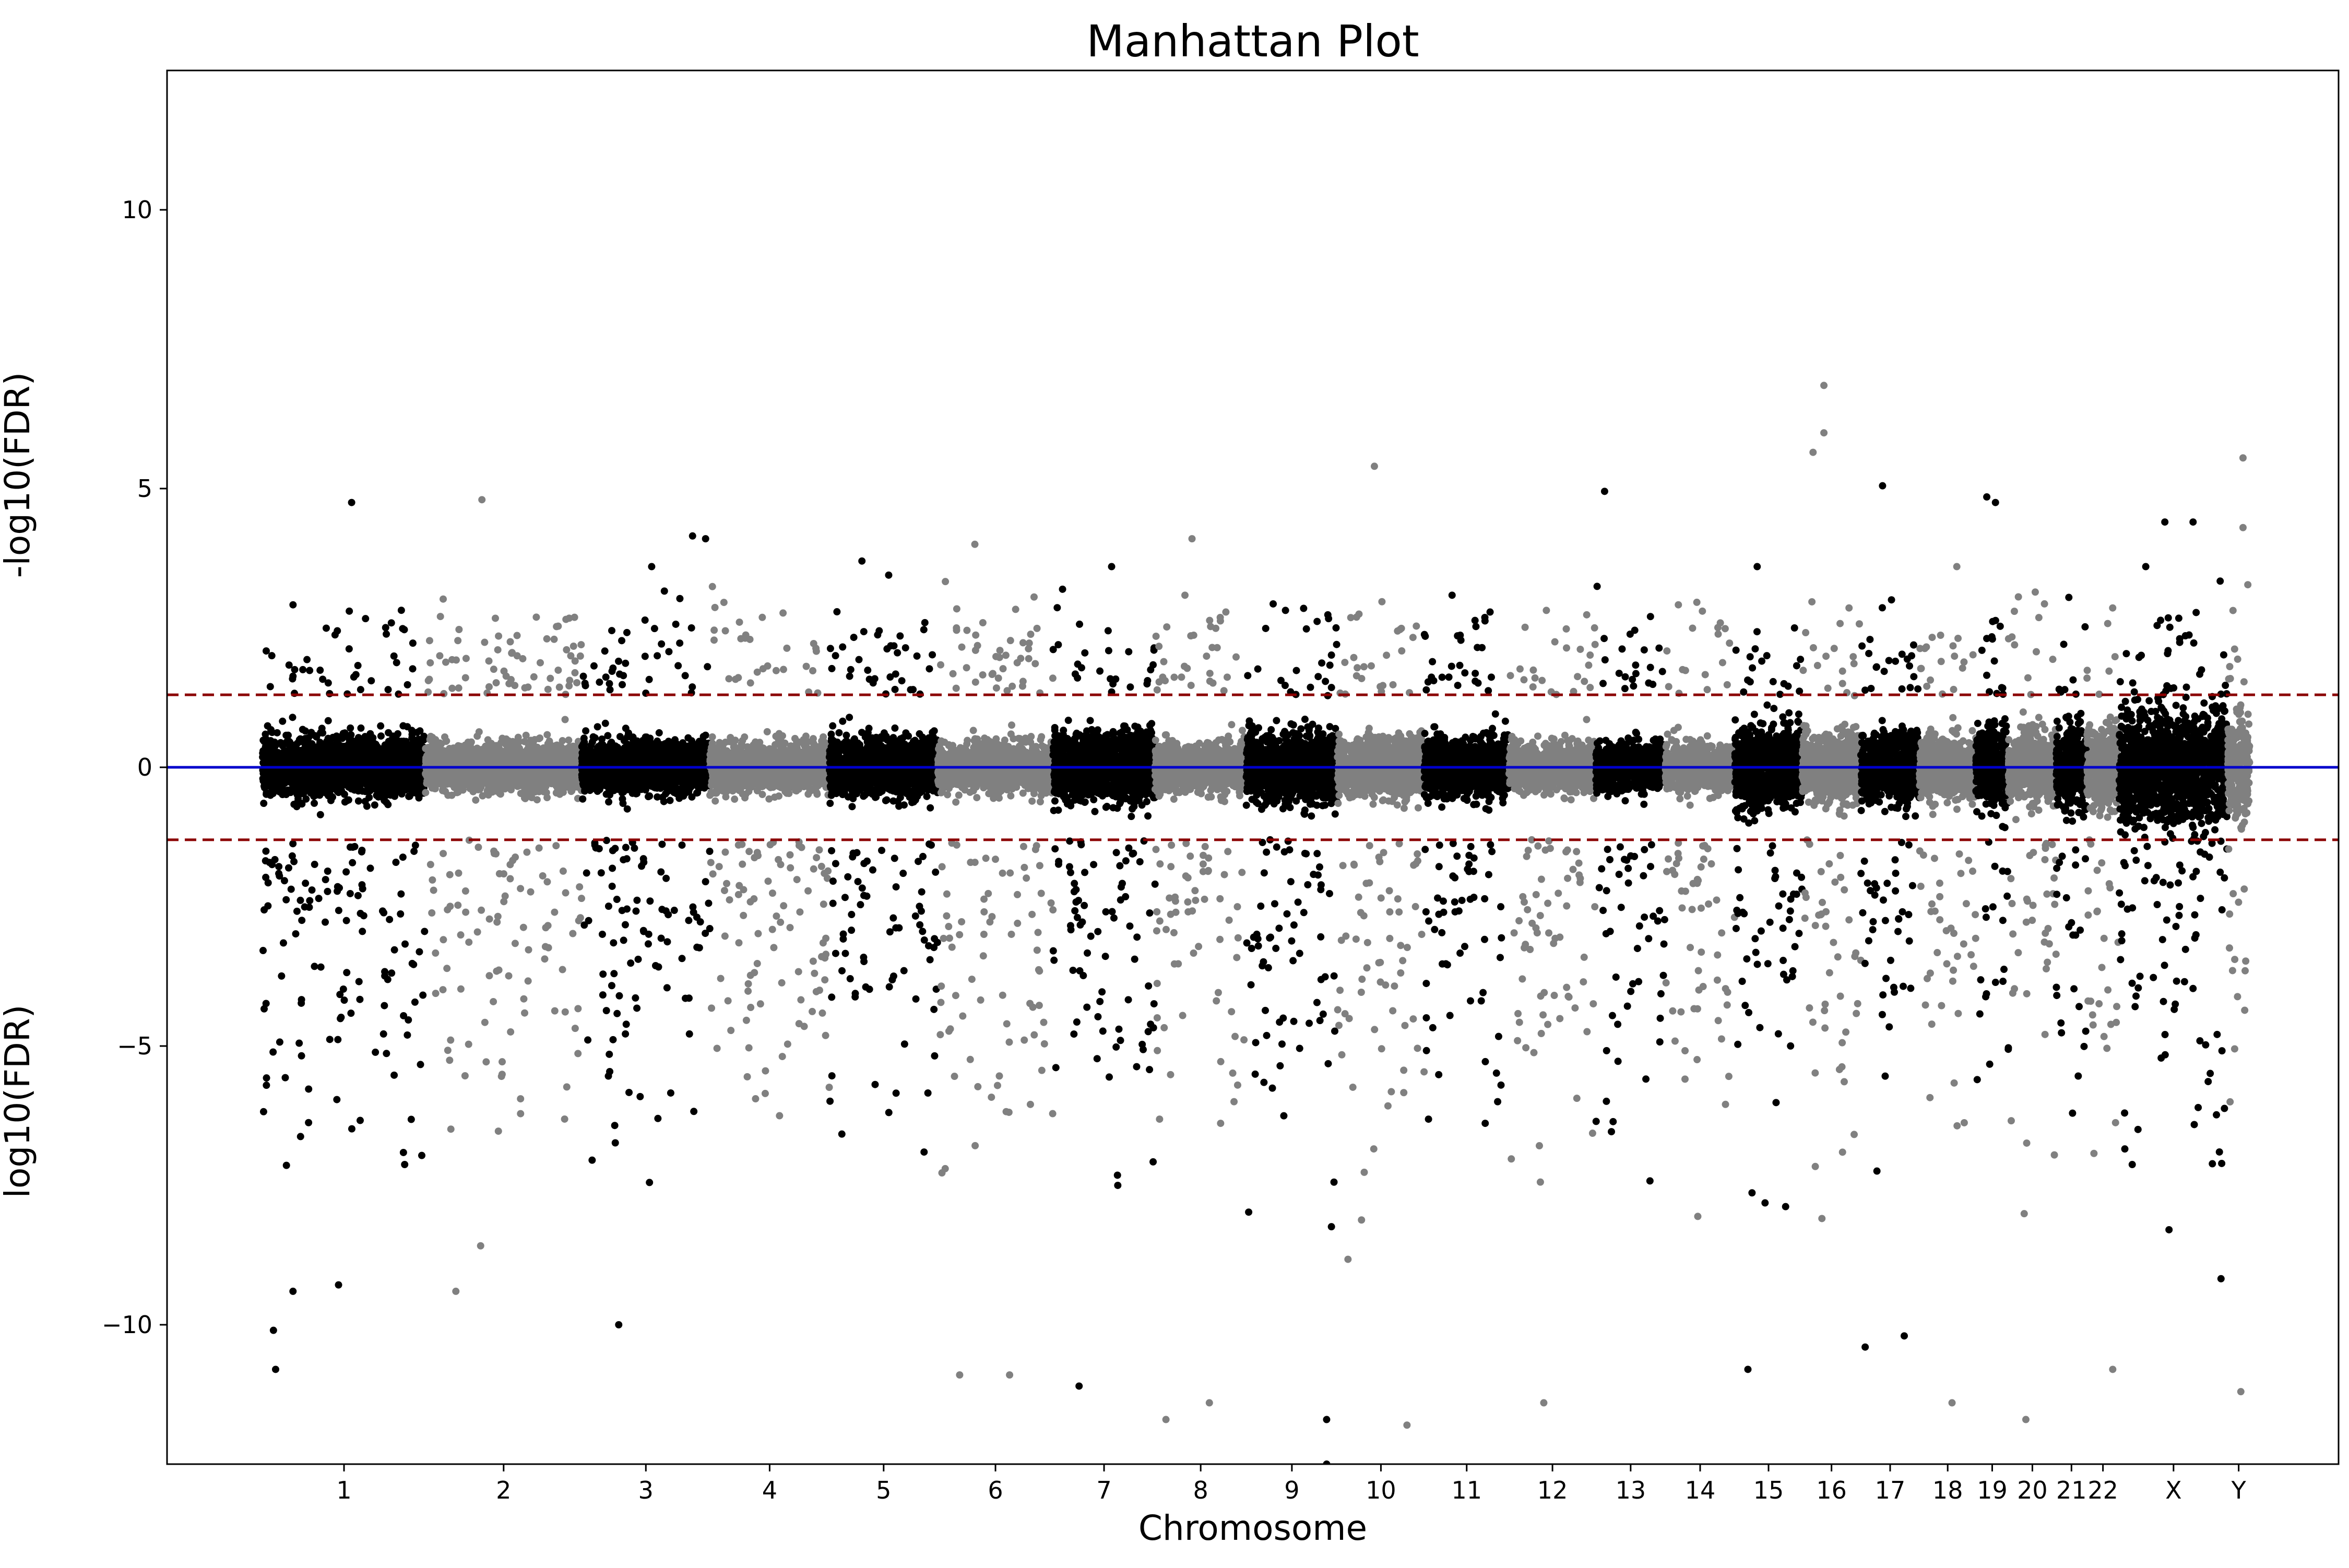 Image resolution: width=2349 pixels, height=1568 pixels. Describe the element at coordinates (1952, 1403) in the screenshot. I see `point-chr18` at that location.